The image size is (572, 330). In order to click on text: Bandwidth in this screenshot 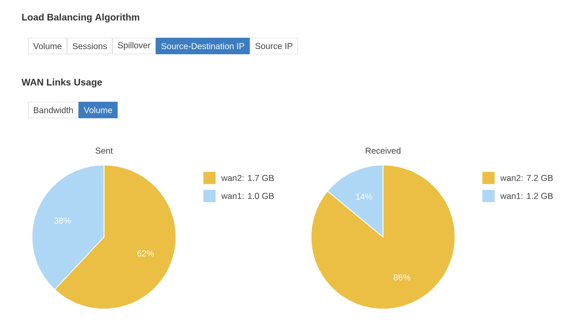, I will do `click(53, 110)`.